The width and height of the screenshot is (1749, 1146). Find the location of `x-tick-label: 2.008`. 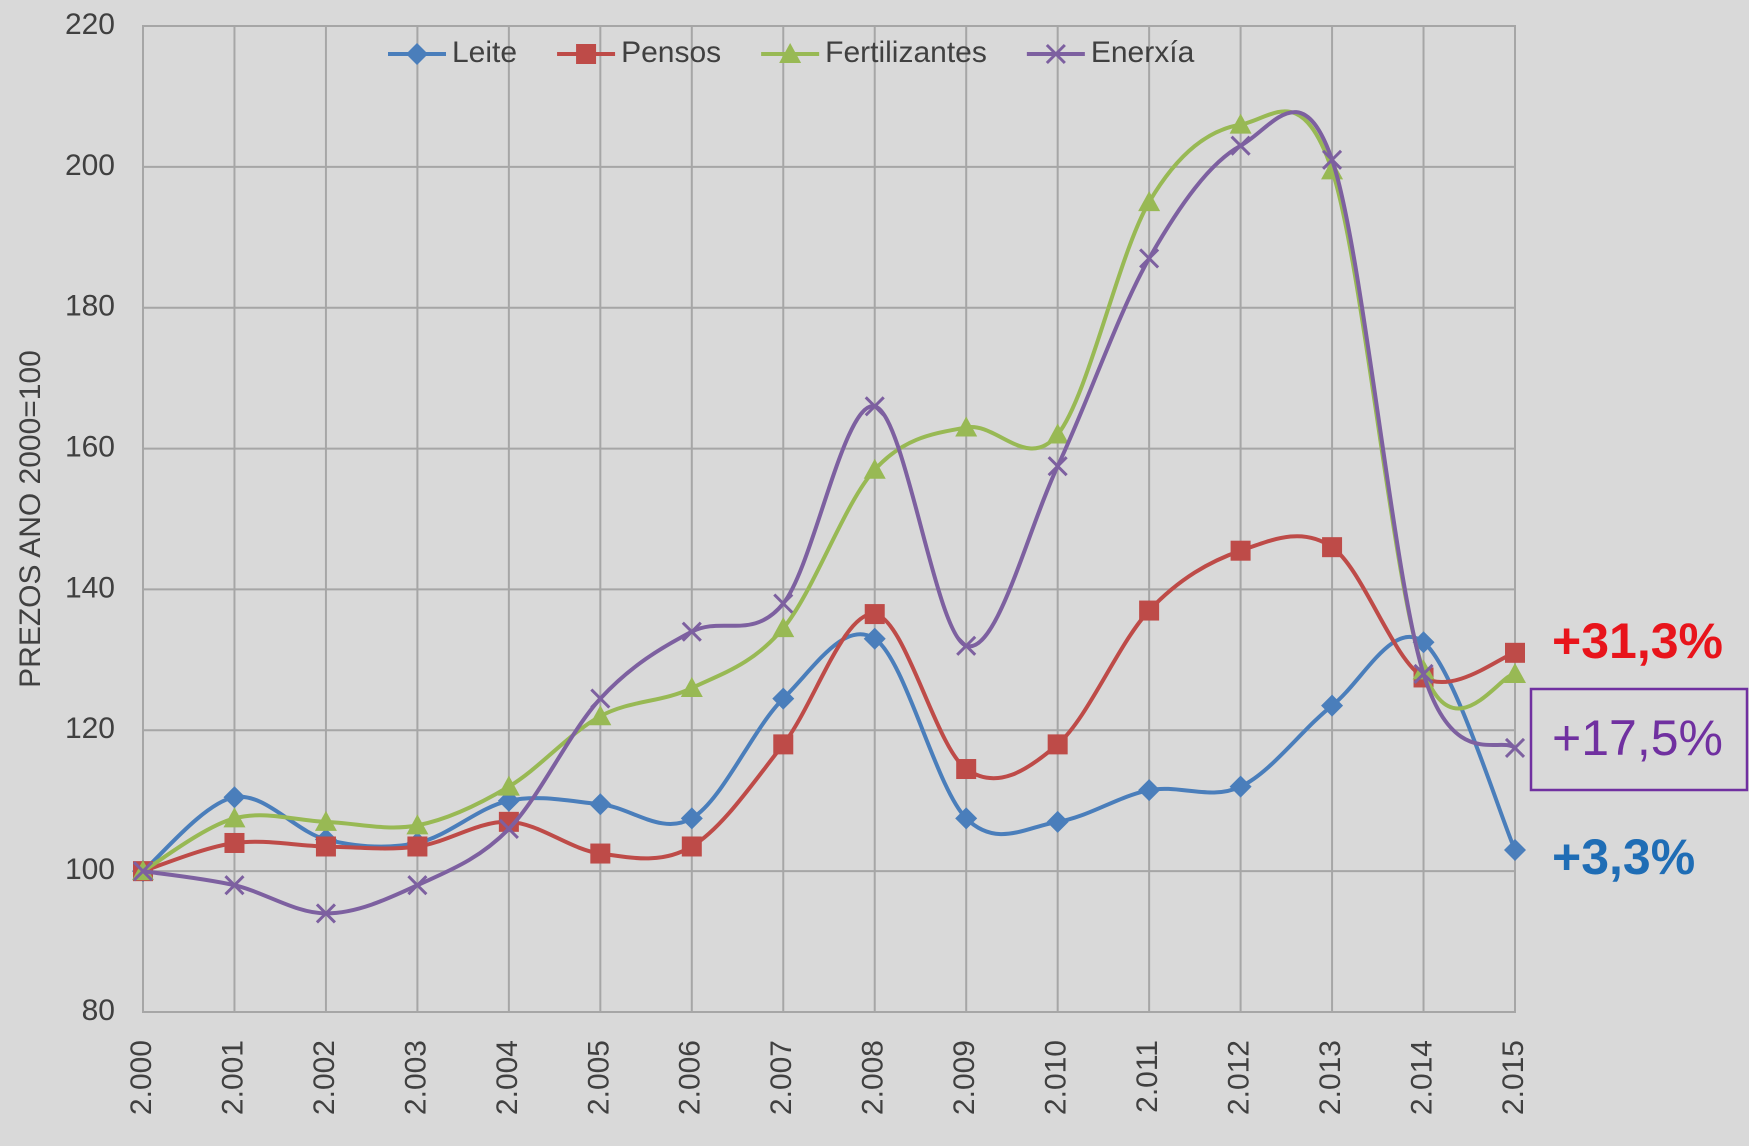

x-tick-label: 2.008 is located at coordinates (873, 1077).